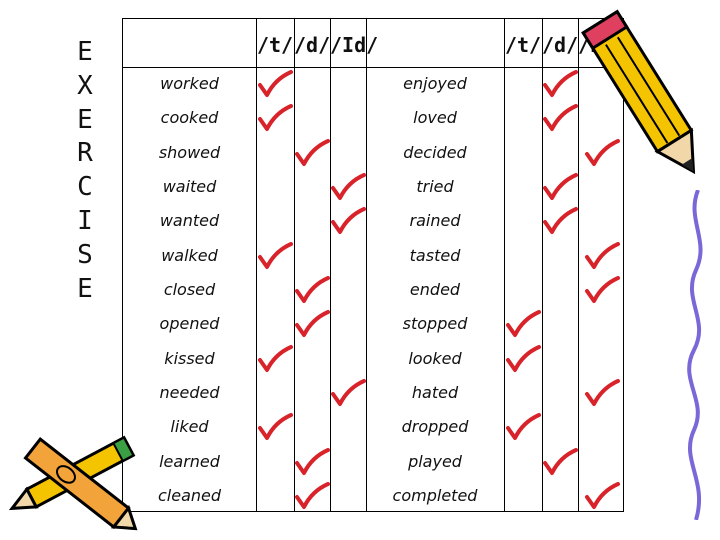  I want to click on verb-left: kissed, so click(189, 358).